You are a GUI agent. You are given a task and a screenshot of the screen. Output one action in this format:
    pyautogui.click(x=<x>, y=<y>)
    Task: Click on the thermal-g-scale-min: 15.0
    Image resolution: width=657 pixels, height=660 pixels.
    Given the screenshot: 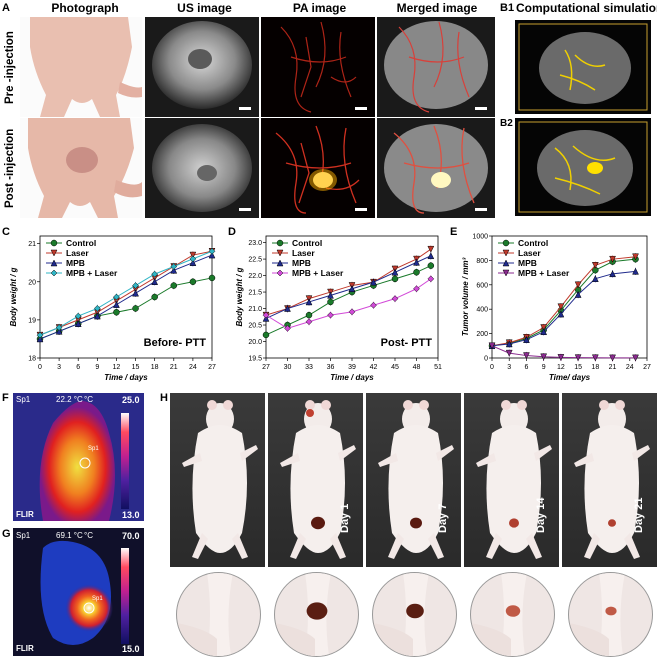 What is the action you would take?
    pyautogui.click(x=131, y=649)
    